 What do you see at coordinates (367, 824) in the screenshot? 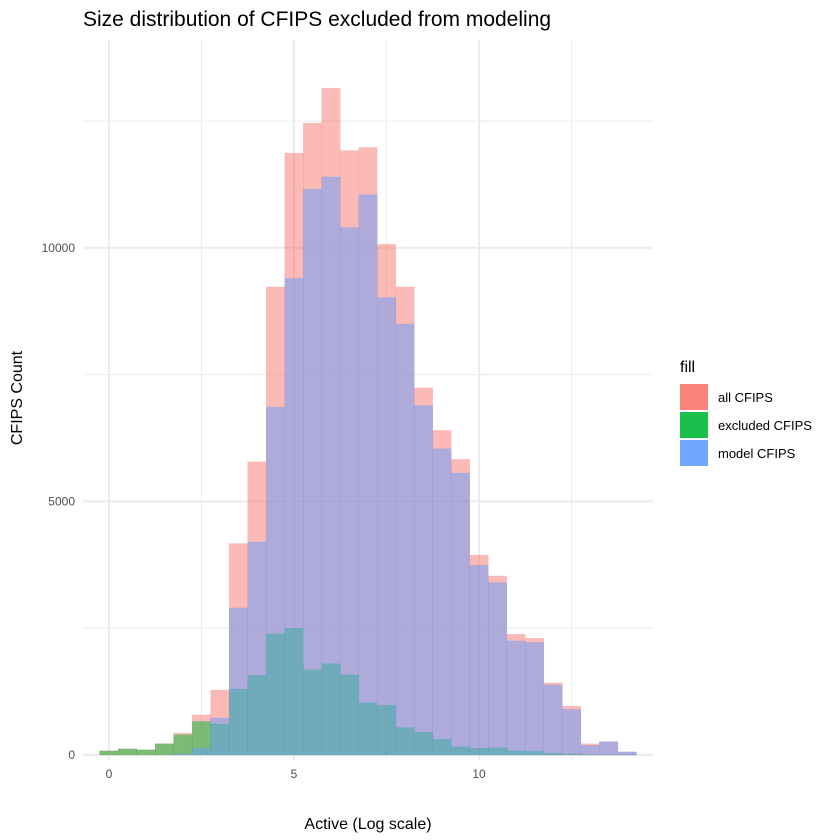
I see `x-axis-title: Active (Log scale)` at bounding box center [367, 824].